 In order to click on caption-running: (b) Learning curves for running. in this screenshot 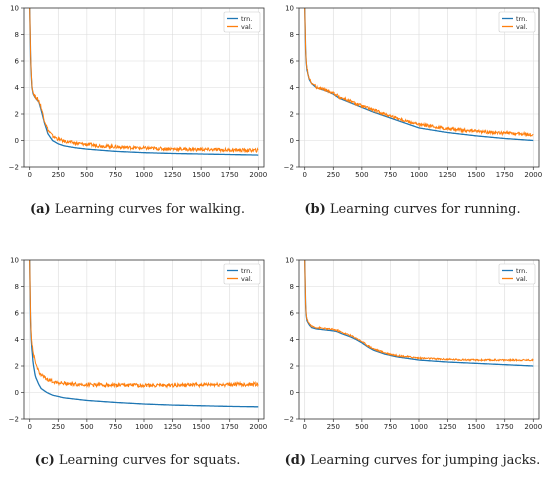, I will do `click(412, 209)`.